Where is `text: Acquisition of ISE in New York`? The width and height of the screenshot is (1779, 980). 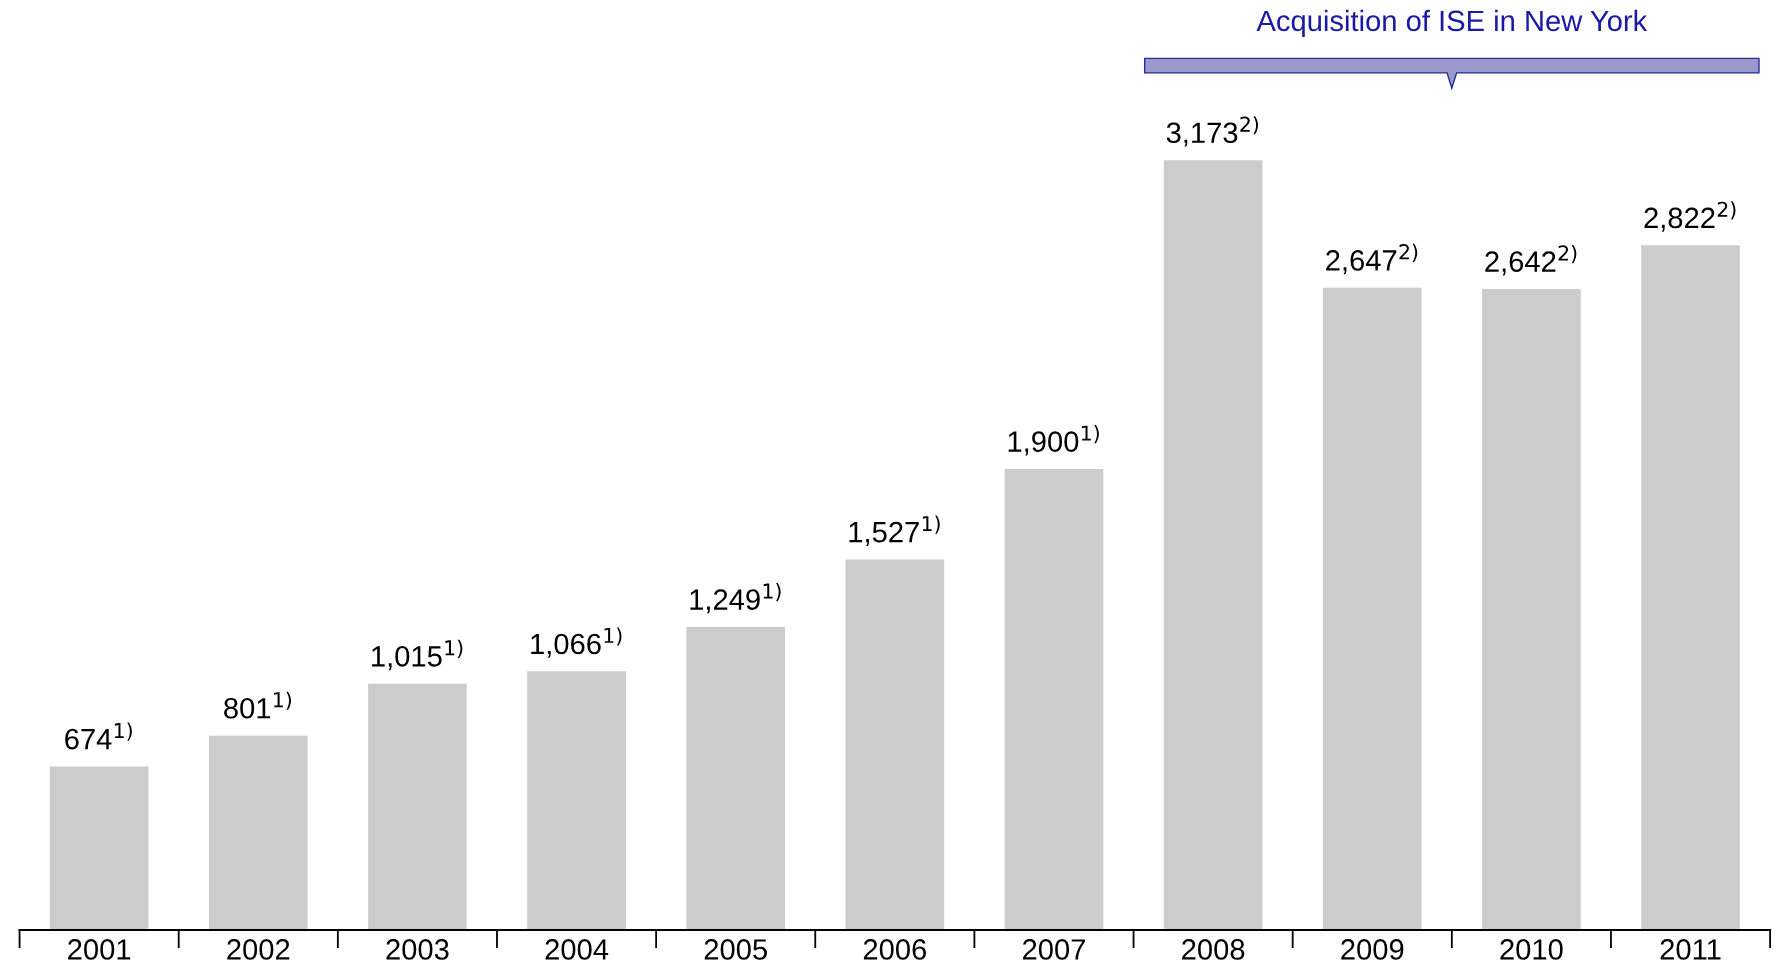 text: Acquisition of ISE in New York is located at coordinates (1452, 23).